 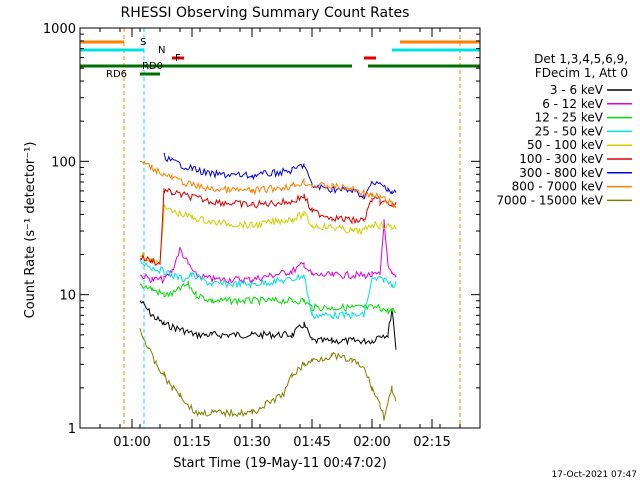 What do you see at coordinates (116, 74) in the screenshot?
I see `flag-label-rd6: RD6` at bounding box center [116, 74].